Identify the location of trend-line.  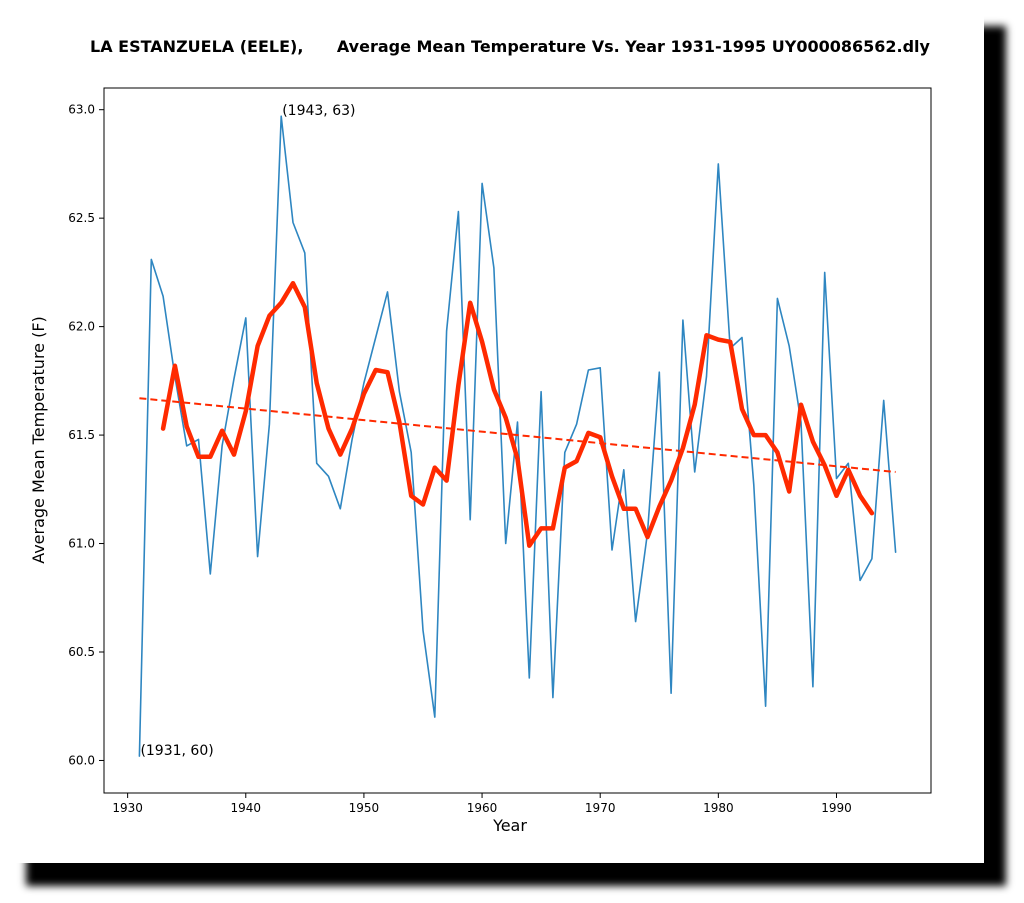
(517, 435).